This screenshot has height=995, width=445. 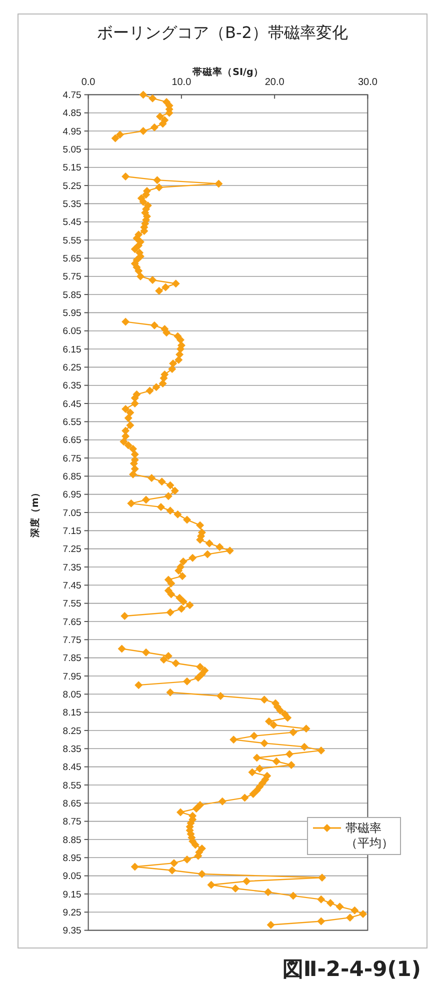 I want to click on y-tick-label: 4.85, so click(x=72, y=114).